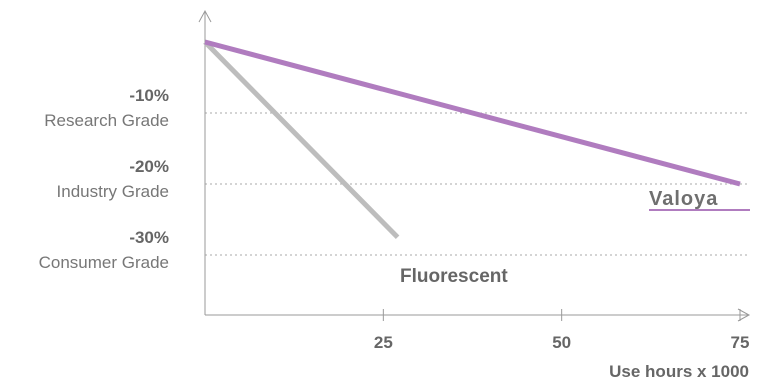 This screenshot has width=763, height=383. What do you see at coordinates (149, 95) in the screenshot?
I see `y-tick-label: -10%` at bounding box center [149, 95].